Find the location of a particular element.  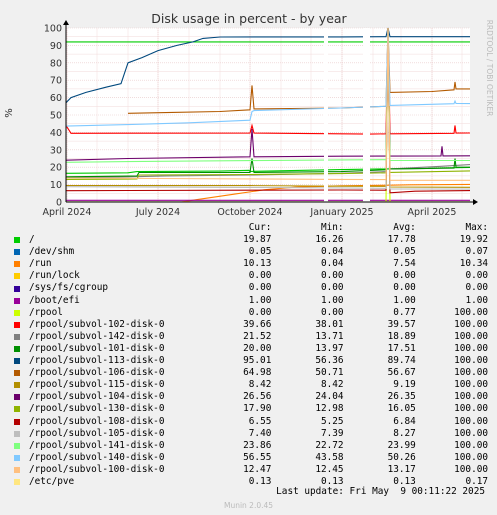

value-min: 16.26 is located at coordinates (329, 240).